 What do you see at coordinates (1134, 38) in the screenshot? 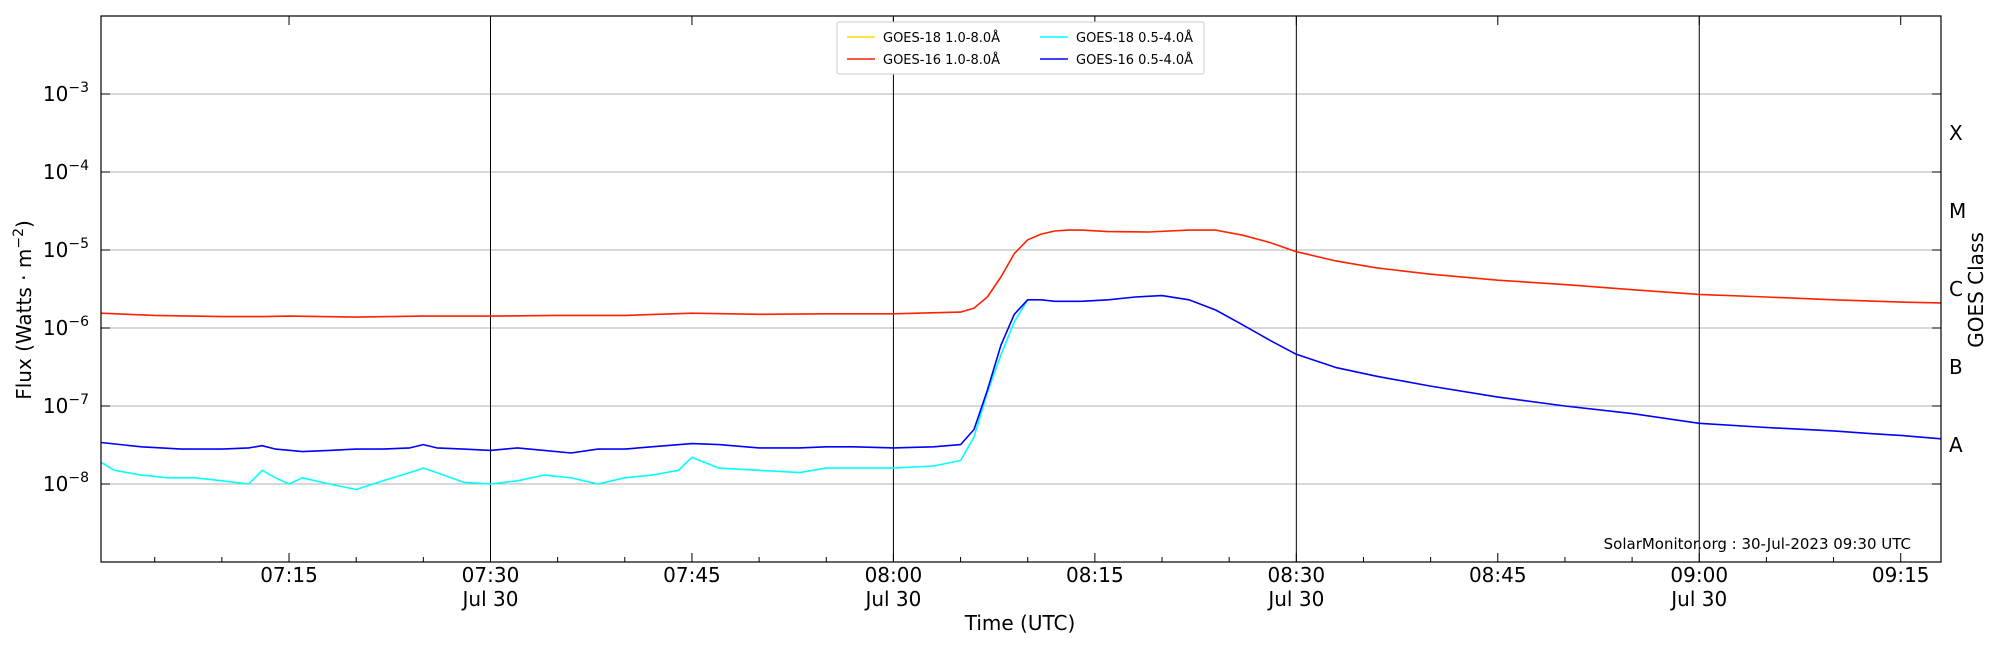
I see `legend-label-2: GOES-18 0.5-4.0Å` at bounding box center [1134, 38].